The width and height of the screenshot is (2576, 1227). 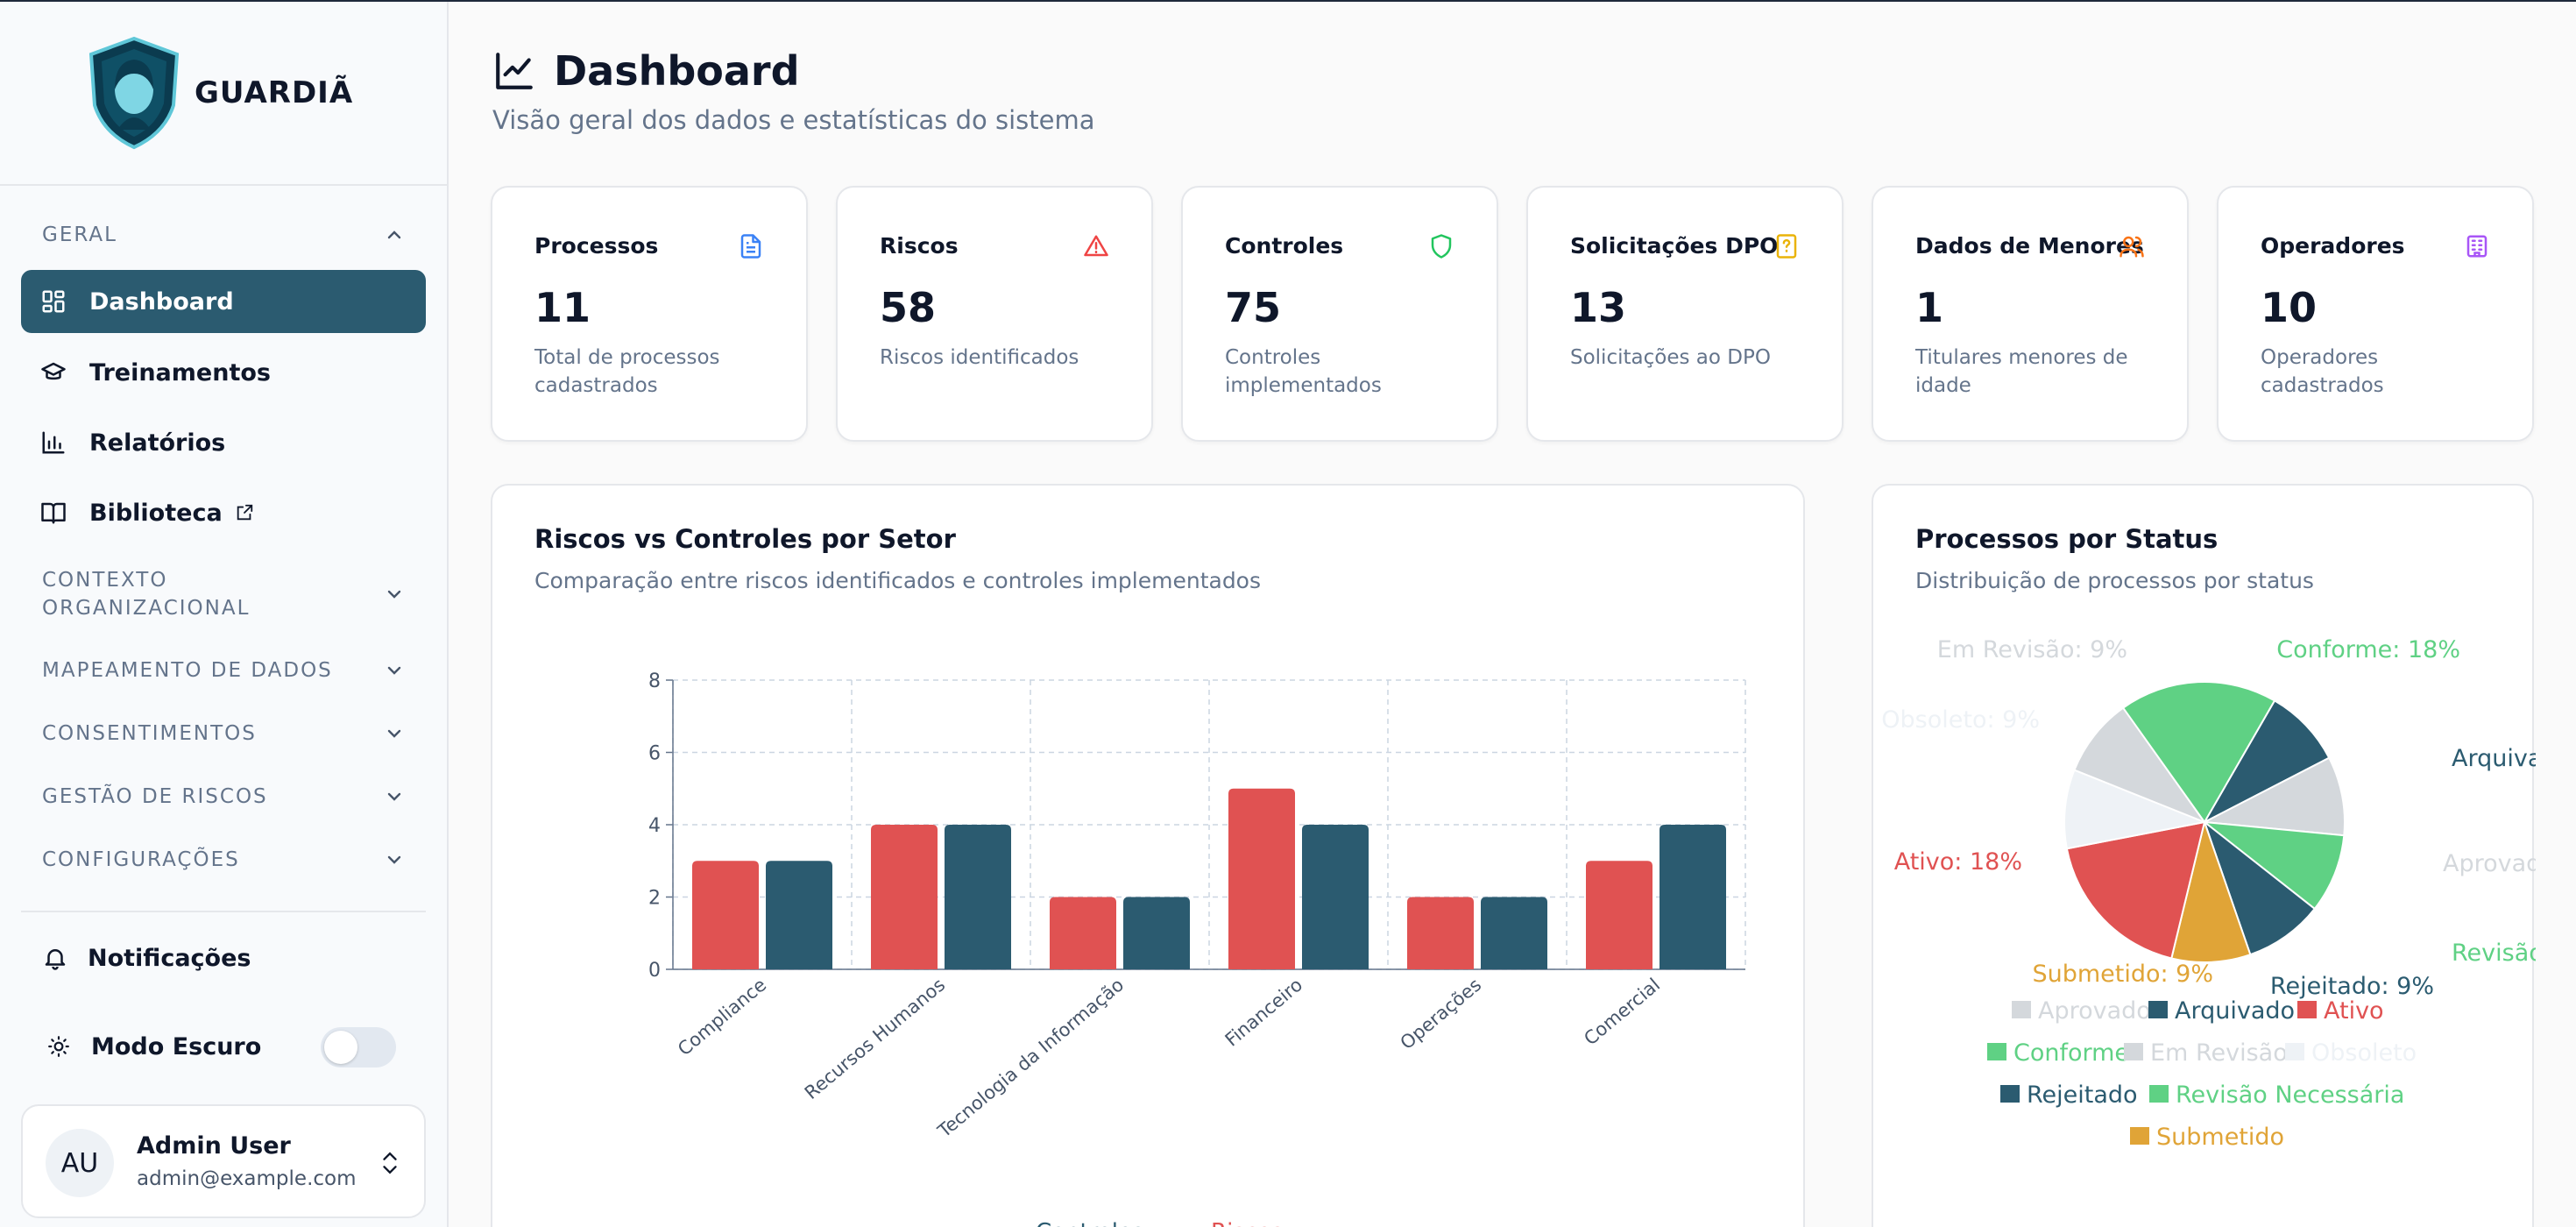 What do you see at coordinates (1441, 1013) in the screenshot?
I see `x-tick-label: Operações` at bounding box center [1441, 1013].